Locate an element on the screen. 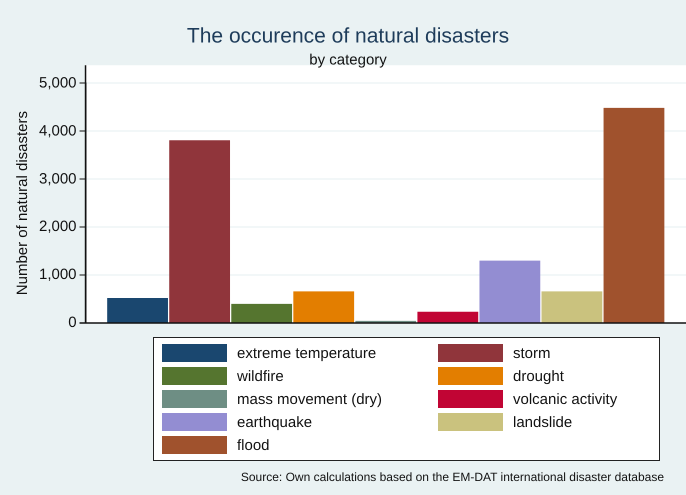 This screenshot has width=686, height=495. y-axis-title: Number of natural disasters is located at coordinates (23, 203).